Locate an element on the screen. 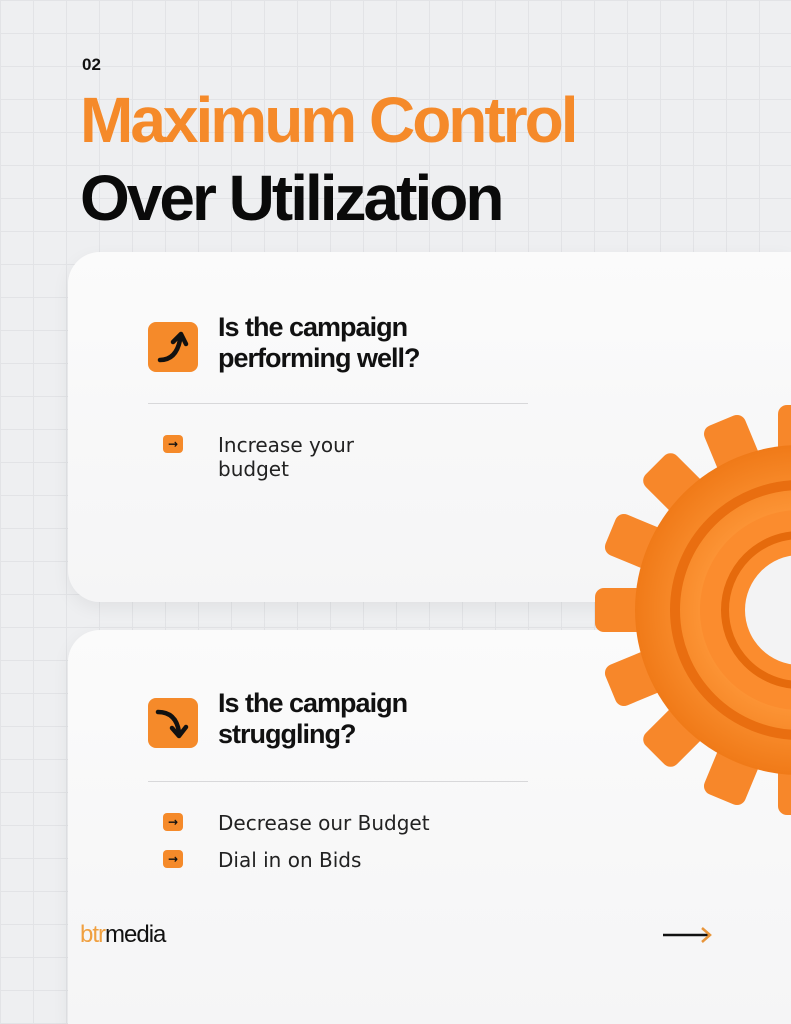 The height and width of the screenshot is (1024, 791). question-line: struggling? is located at coordinates (287, 734).